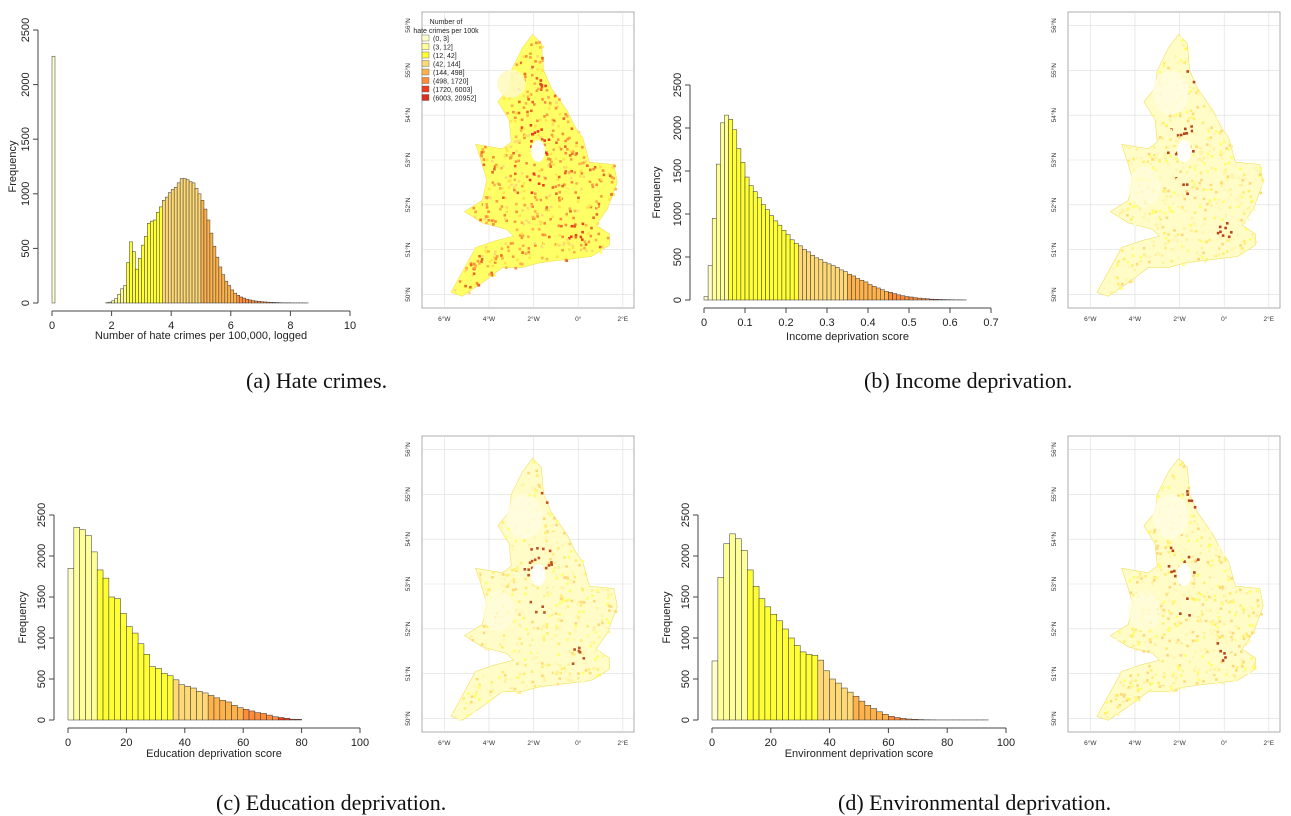 The height and width of the screenshot is (816, 1291). What do you see at coordinates (425, 72) in the screenshot?
I see `map-legend-swatch` at bounding box center [425, 72].